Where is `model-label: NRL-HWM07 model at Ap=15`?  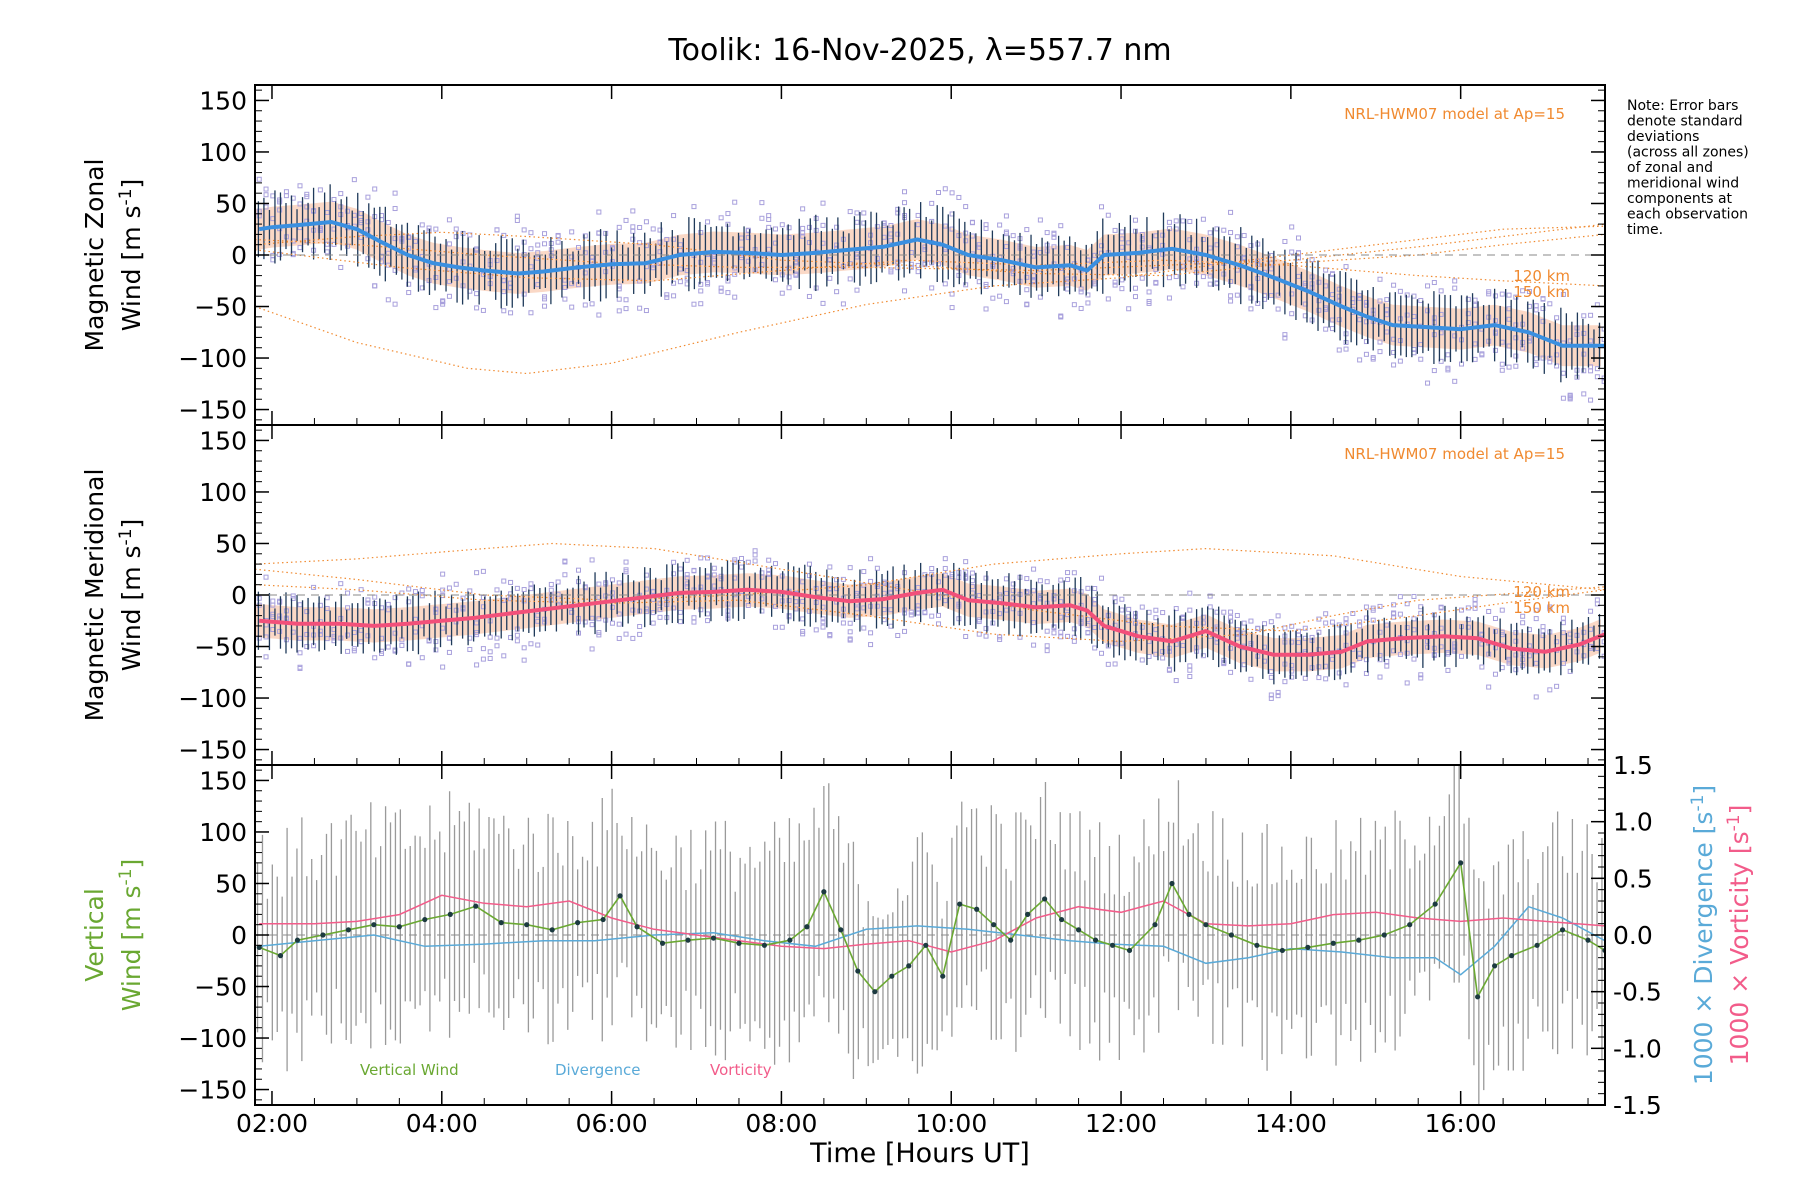
model-label: NRL-HWM07 model at Ap=15 is located at coordinates (1454, 114).